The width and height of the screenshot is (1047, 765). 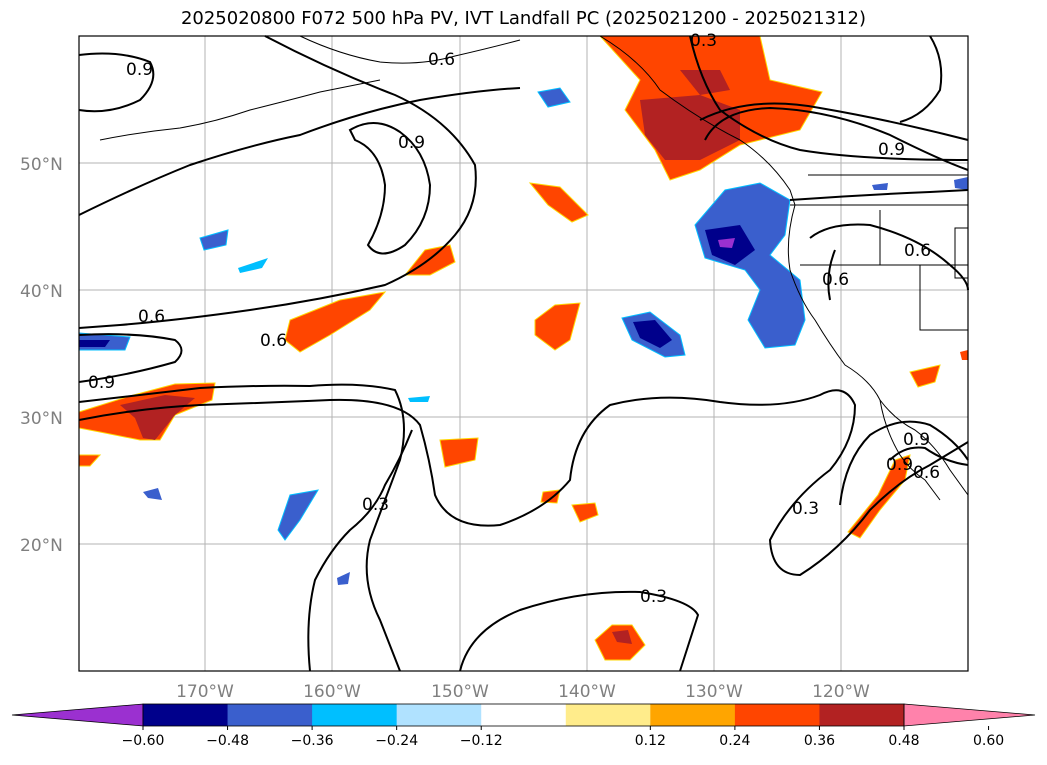 I want to click on colorbar-tick-label: 0.36, so click(x=819, y=741).